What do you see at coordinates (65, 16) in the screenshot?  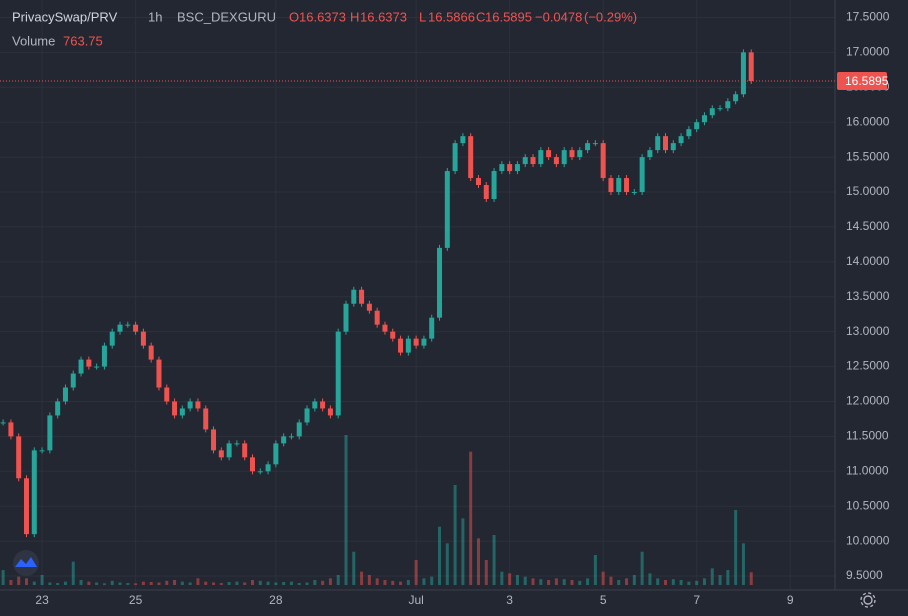 I see `symbol: PrivacySwap/PRV` at bounding box center [65, 16].